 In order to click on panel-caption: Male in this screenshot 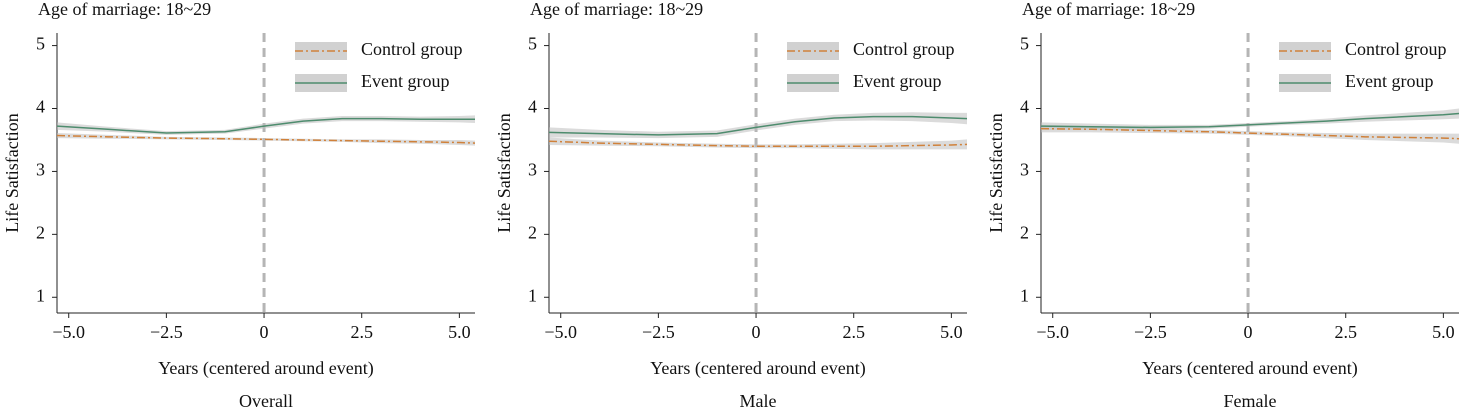, I will do `click(758, 401)`.